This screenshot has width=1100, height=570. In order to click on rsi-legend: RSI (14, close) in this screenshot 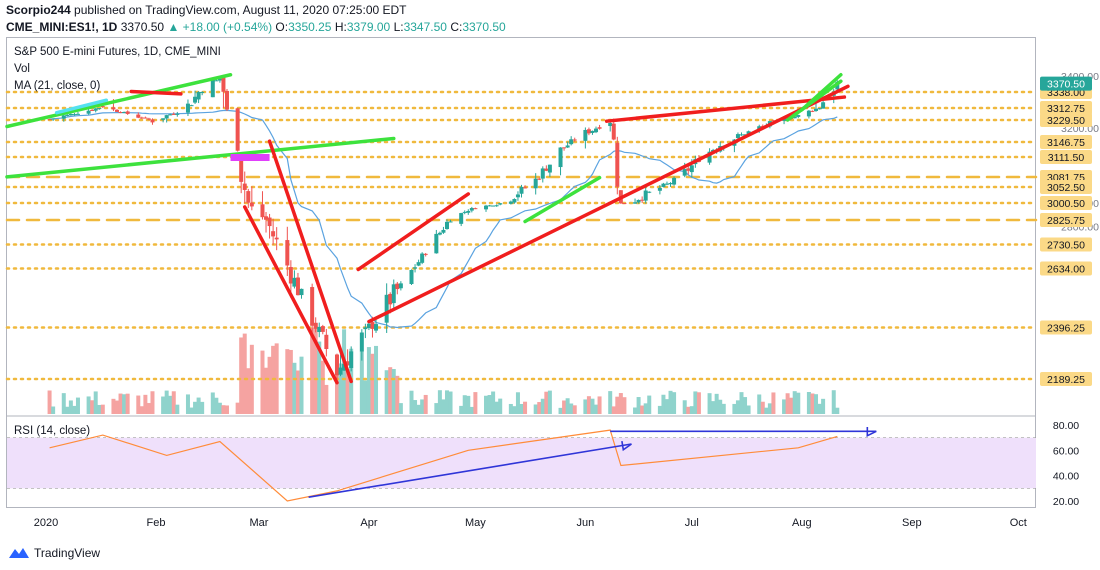, I will do `click(52, 431)`.